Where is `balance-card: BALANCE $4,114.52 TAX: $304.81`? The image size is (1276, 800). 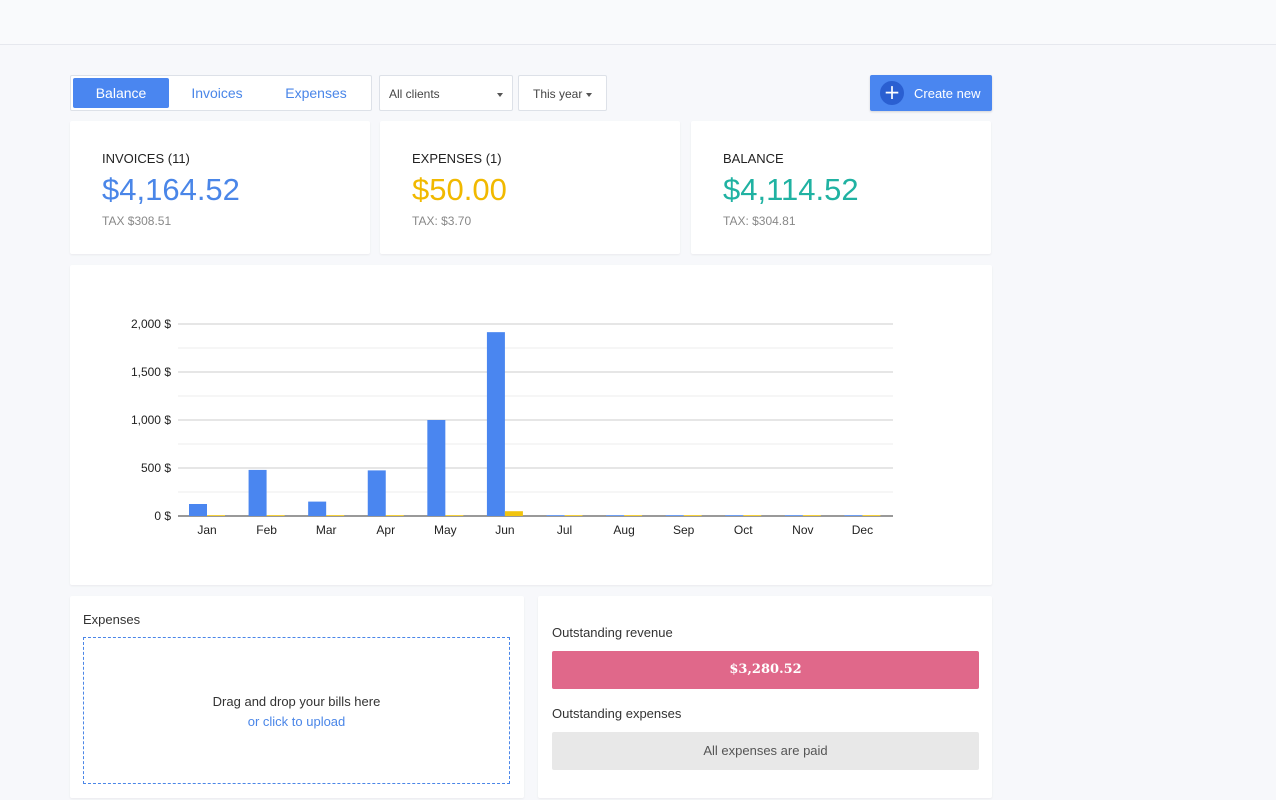 balance-card: BALANCE $4,114.52 TAX: $304.81 is located at coordinates (841, 187).